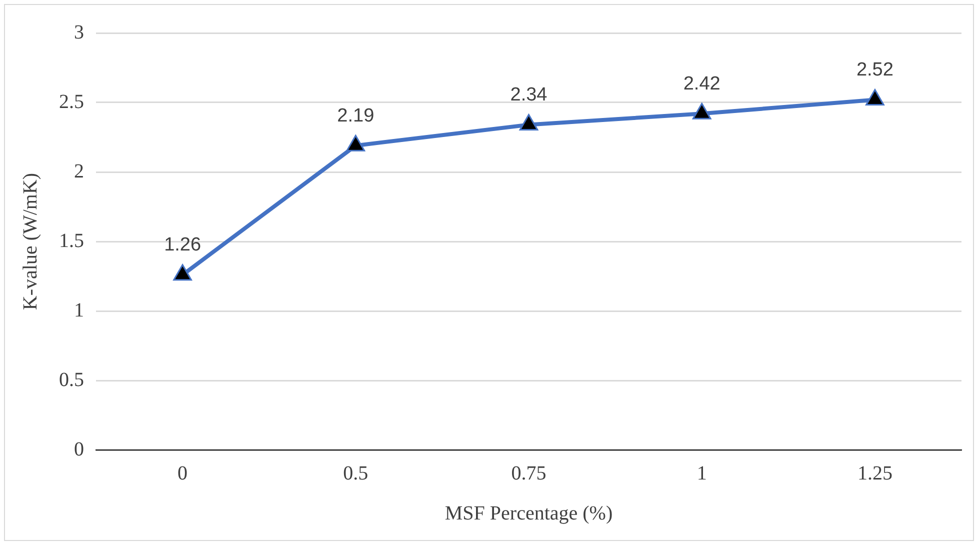  What do you see at coordinates (79, 449) in the screenshot?
I see `y-tick-label: 0` at bounding box center [79, 449].